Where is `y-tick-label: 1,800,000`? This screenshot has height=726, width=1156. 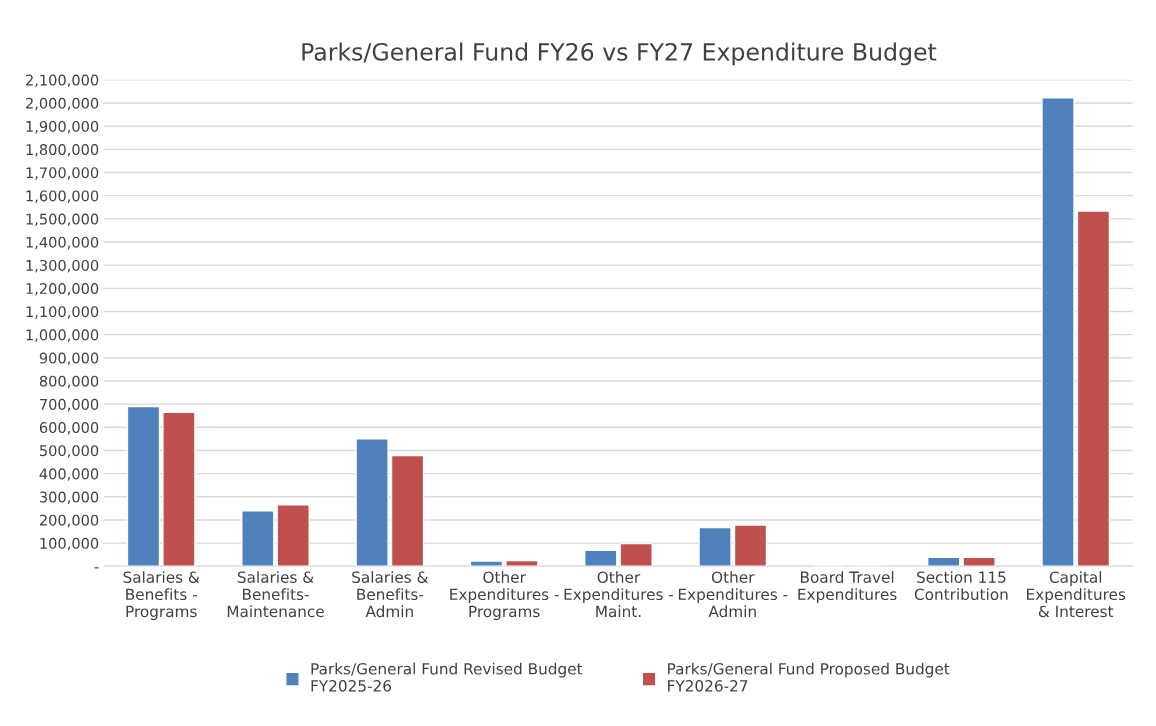
y-tick-label: 1,800,000 is located at coordinates (62, 150).